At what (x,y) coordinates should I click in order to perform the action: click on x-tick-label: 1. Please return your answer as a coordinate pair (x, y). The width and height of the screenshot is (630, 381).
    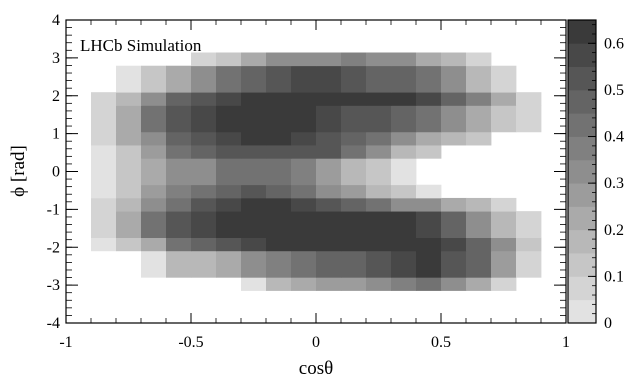
    Looking at the image, I should click on (566, 342).